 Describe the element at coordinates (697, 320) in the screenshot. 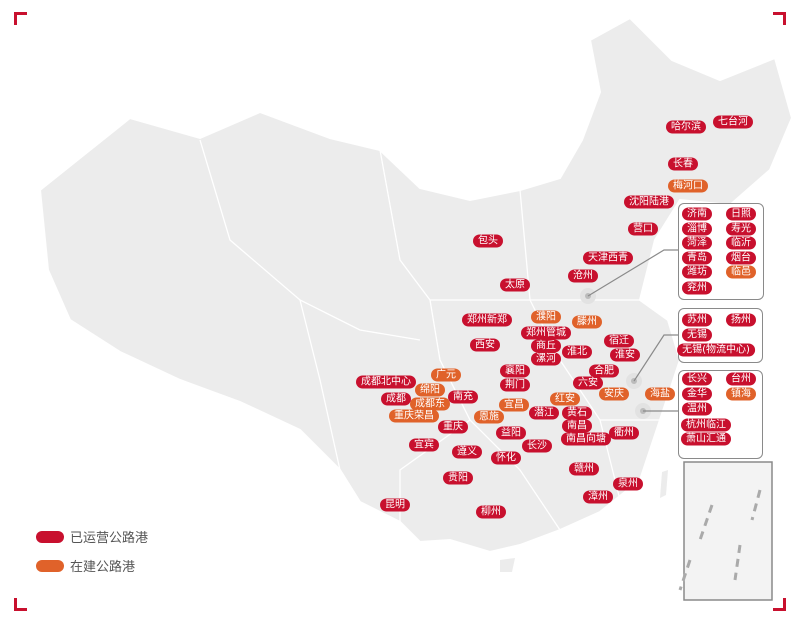

I see `port-label-operating: 苏州` at that location.